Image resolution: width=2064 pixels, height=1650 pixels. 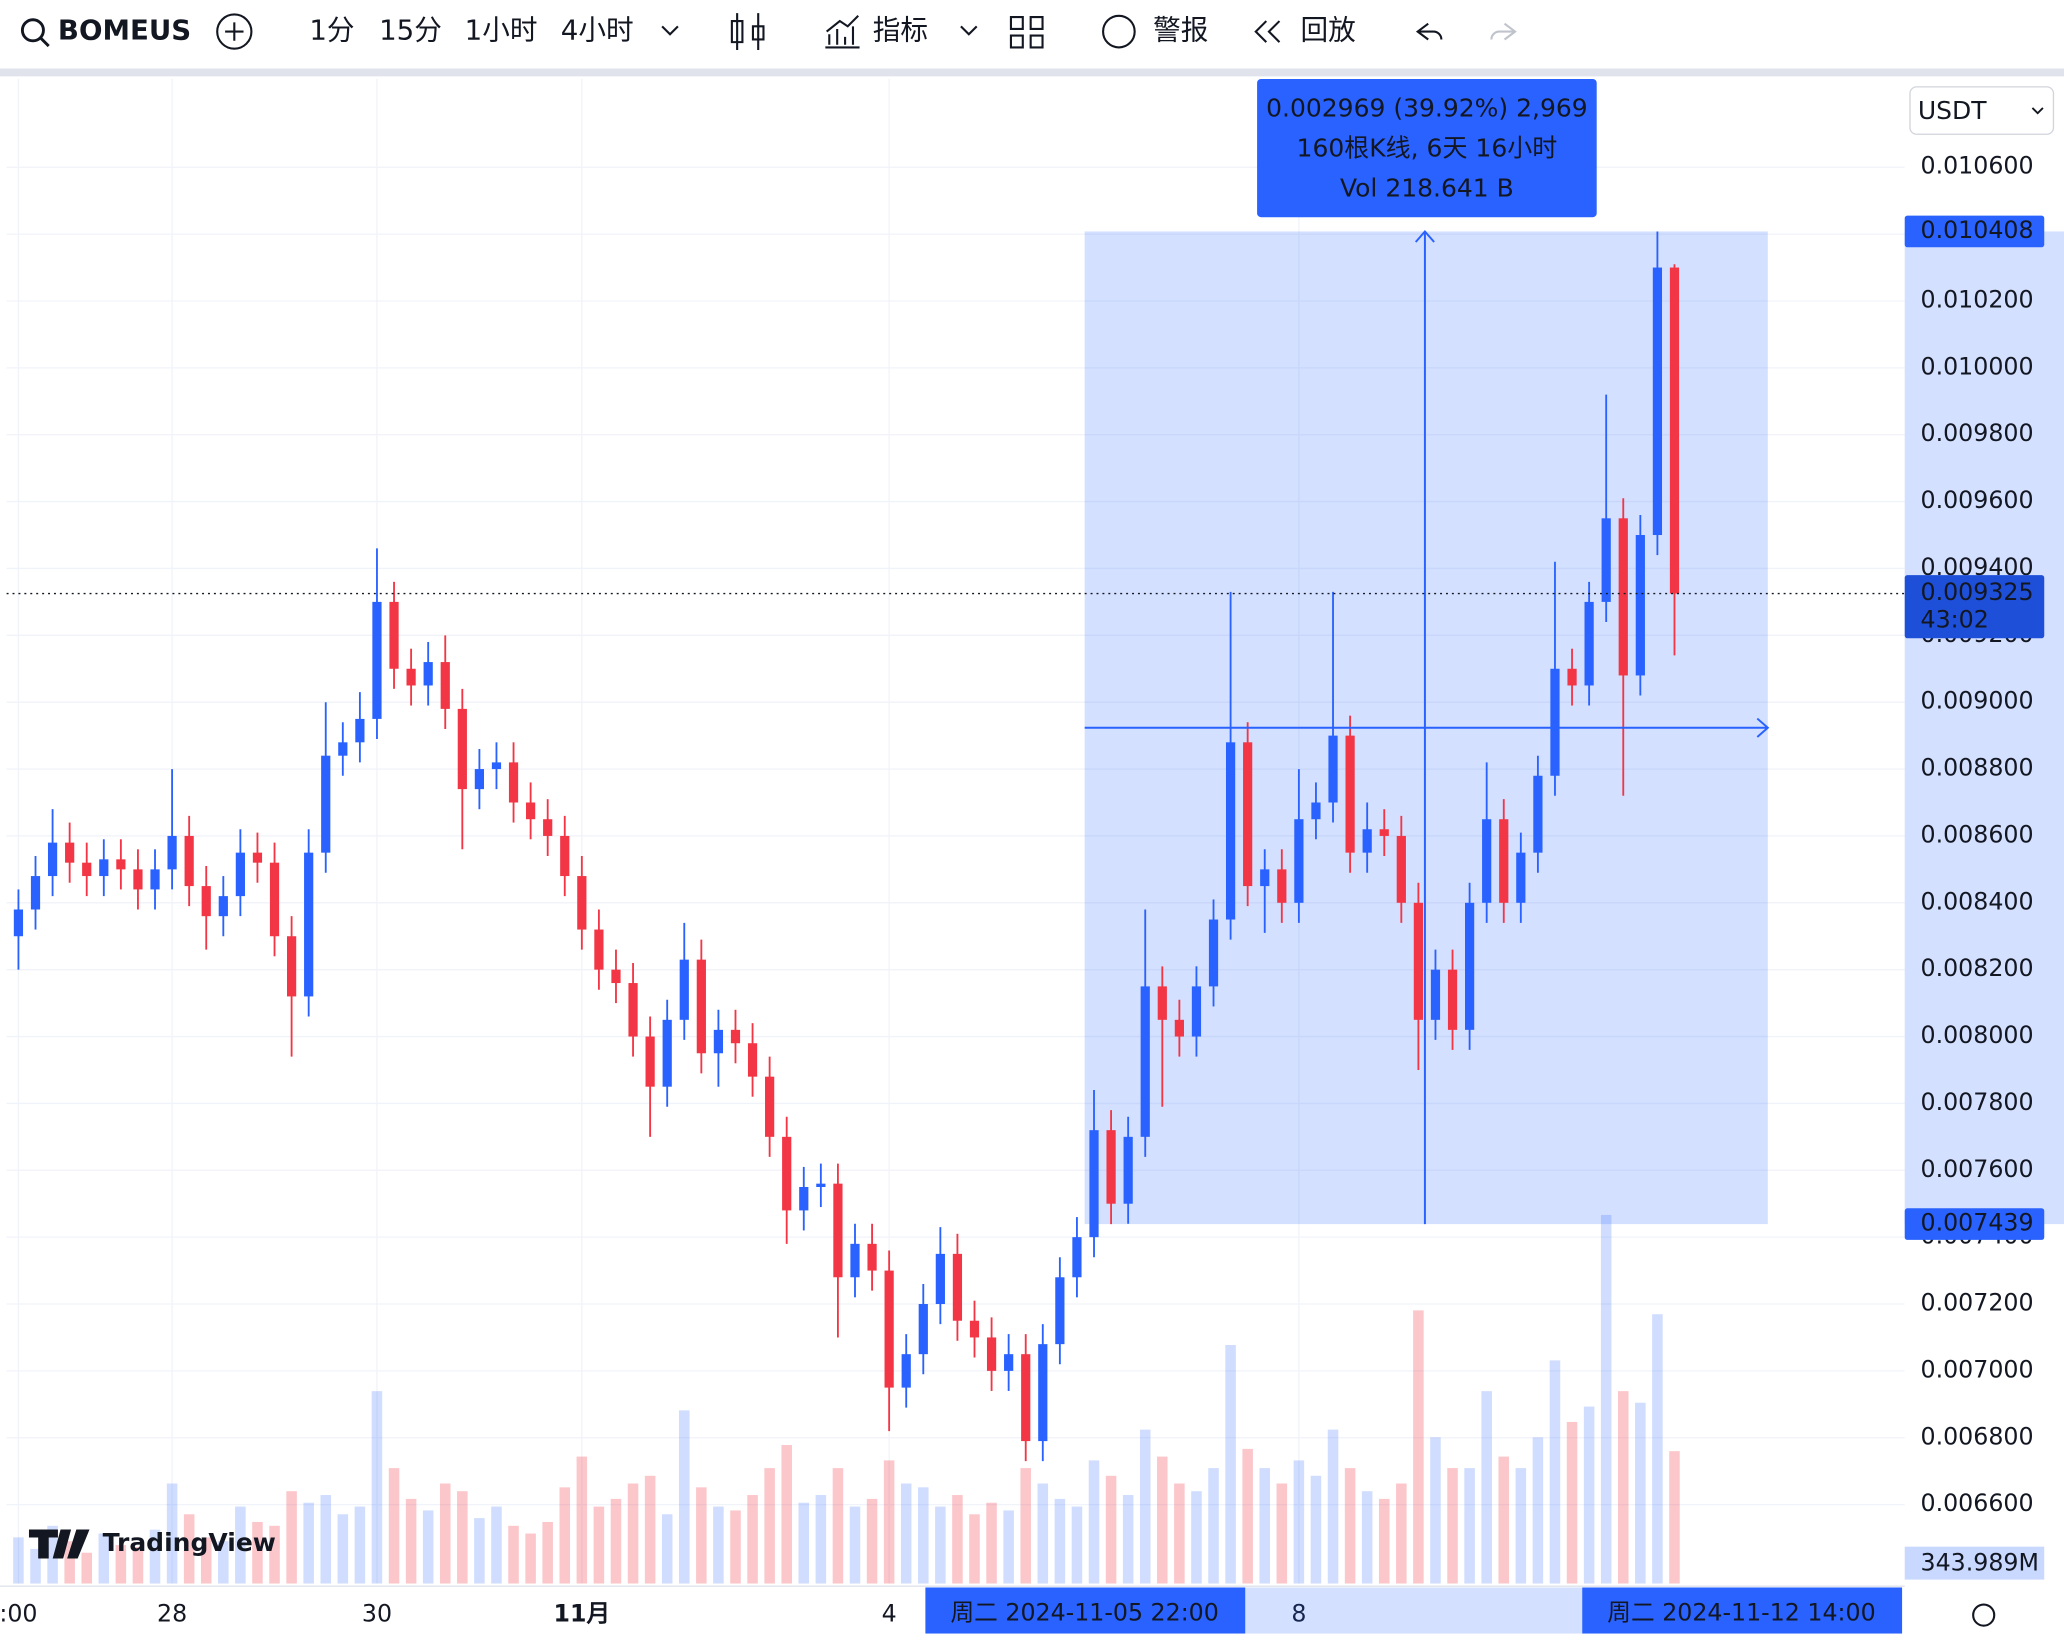 What do you see at coordinates (19, 1614) in the screenshot?
I see `x-tick-label: :00` at bounding box center [19, 1614].